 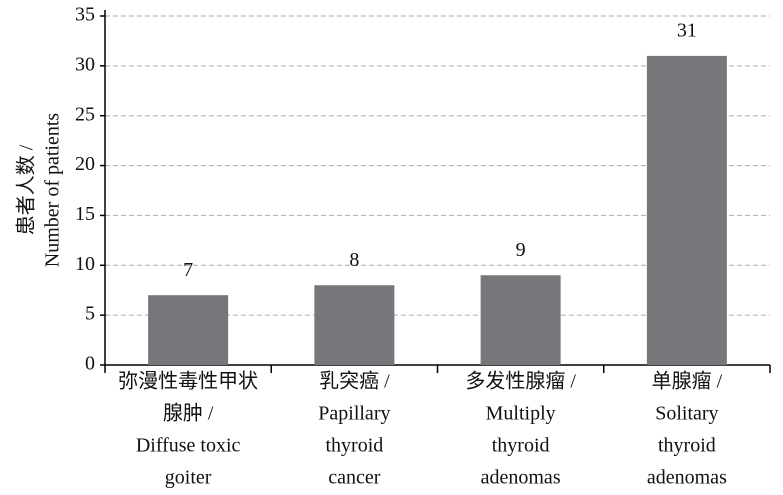 What do you see at coordinates (188, 270) in the screenshot?
I see `value-label: 7` at bounding box center [188, 270].